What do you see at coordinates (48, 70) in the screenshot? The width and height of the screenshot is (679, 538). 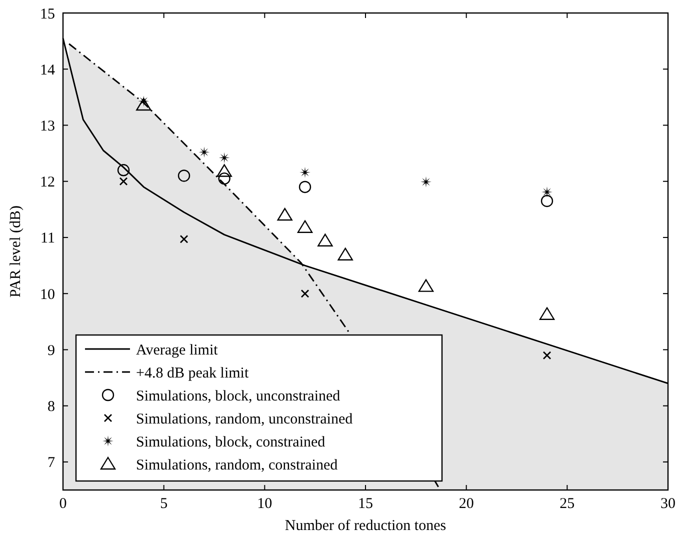 I see `y-tick-label: 14` at bounding box center [48, 70].